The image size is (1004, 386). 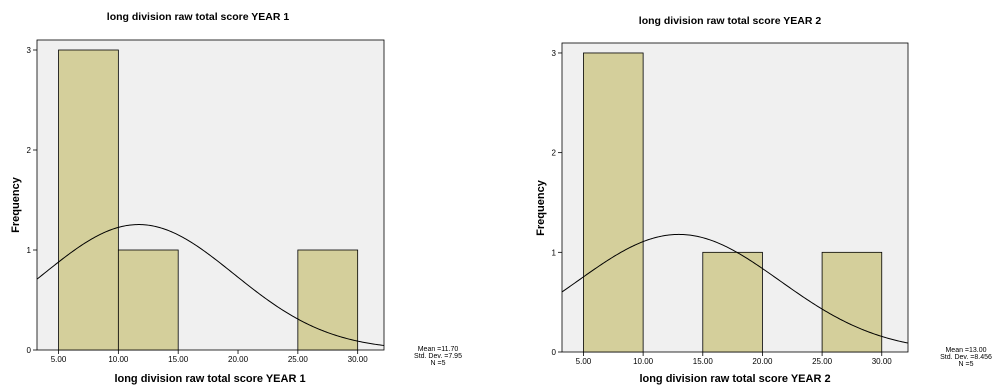 What do you see at coordinates (209, 379) in the screenshot?
I see `x-axis-title: long division raw total score YEAR 1` at bounding box center [209, 379].